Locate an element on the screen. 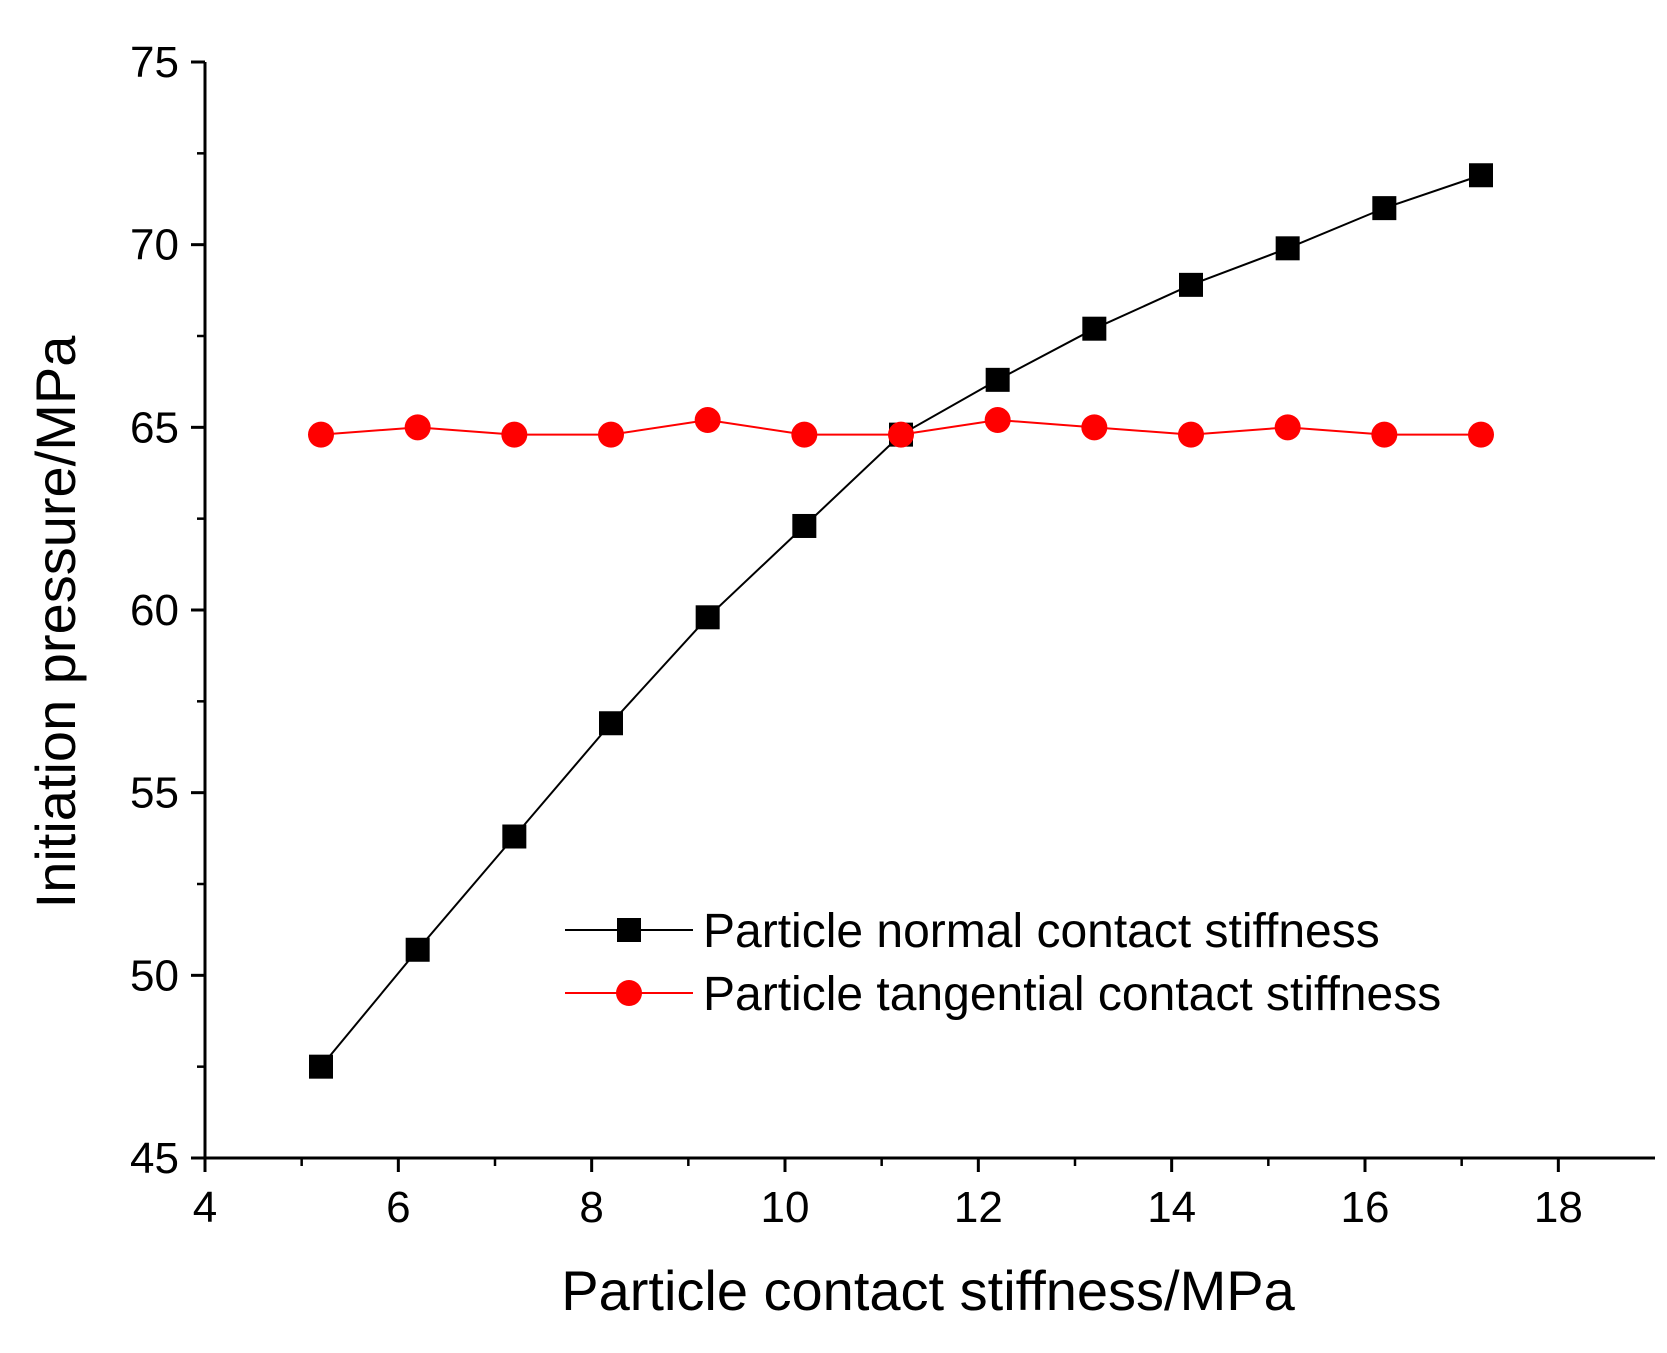  x-tick-label: 8 is located at coordinates (591, 1207).